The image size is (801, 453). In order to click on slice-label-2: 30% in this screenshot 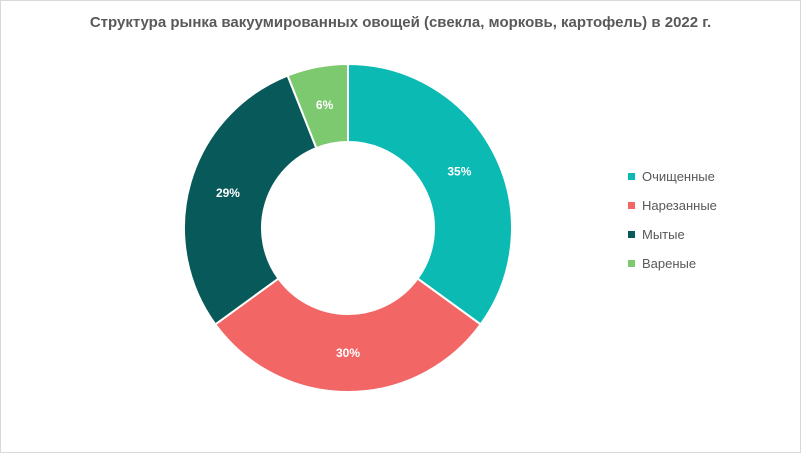, I will do `click(348, 353)`.